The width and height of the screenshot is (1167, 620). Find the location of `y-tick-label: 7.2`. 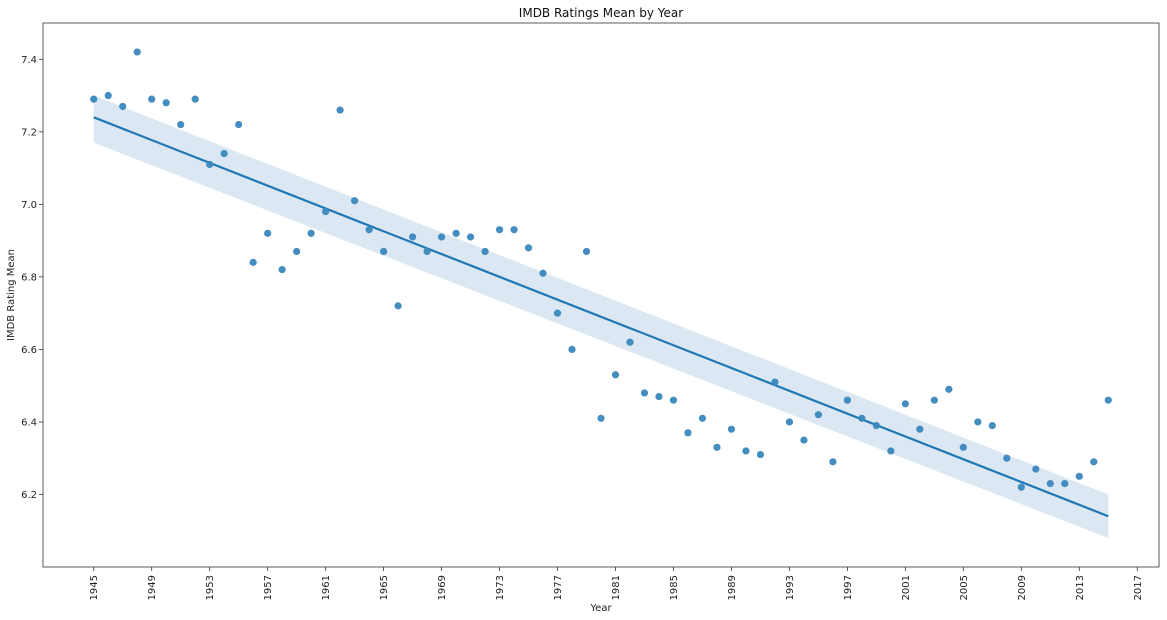

y-tick-label: 7.2 is located at coordinates (29, 132).